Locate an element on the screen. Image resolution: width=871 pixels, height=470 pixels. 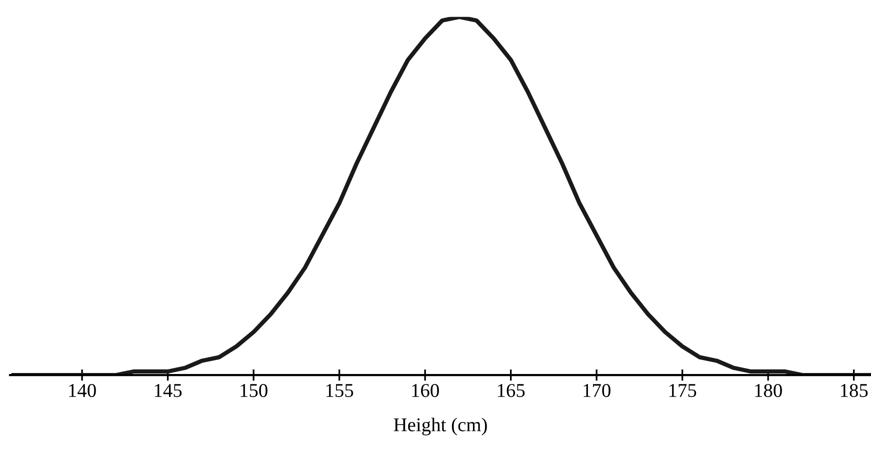
x-tick-label: 175 is located at coordinates (682, 391).